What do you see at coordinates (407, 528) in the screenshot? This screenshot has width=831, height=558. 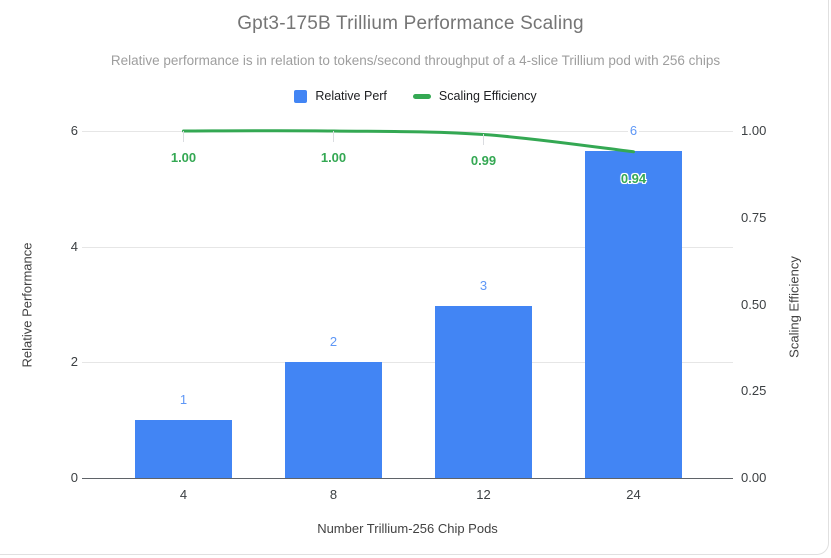 I see `x-axis-title: Number Trillium-256 Chip Pods` at bounding box center [407, 528].